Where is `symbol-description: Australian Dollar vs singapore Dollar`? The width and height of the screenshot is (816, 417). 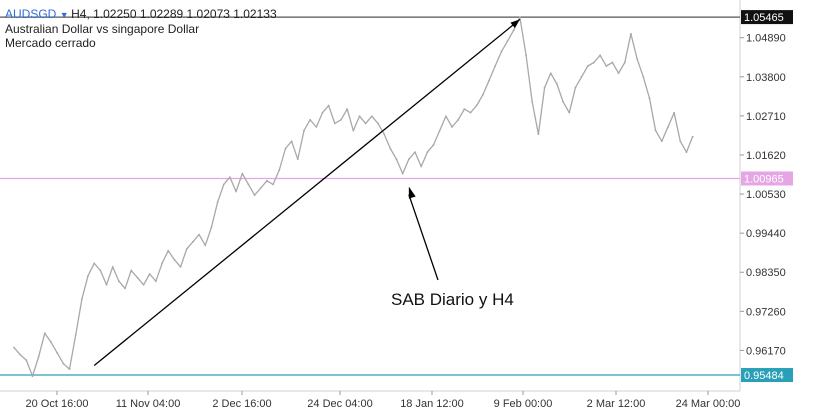
symbol-description: Australian Dollar vs singapore Dollar is located at coordinates (102, 29).